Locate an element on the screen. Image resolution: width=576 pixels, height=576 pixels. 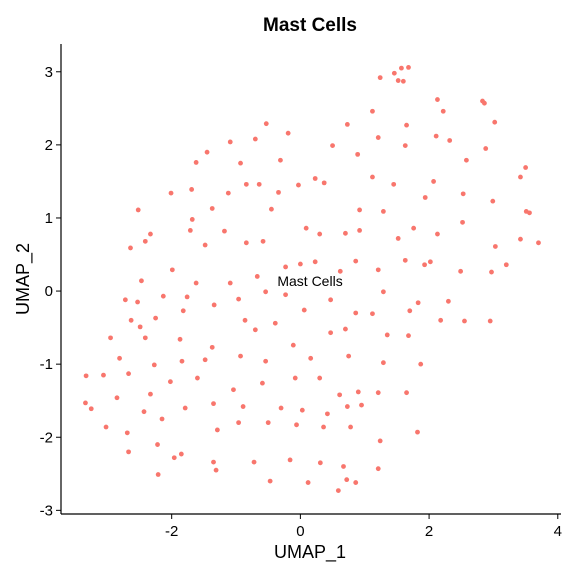
x-tick-label: -2 is located at coordinates (171, 531).